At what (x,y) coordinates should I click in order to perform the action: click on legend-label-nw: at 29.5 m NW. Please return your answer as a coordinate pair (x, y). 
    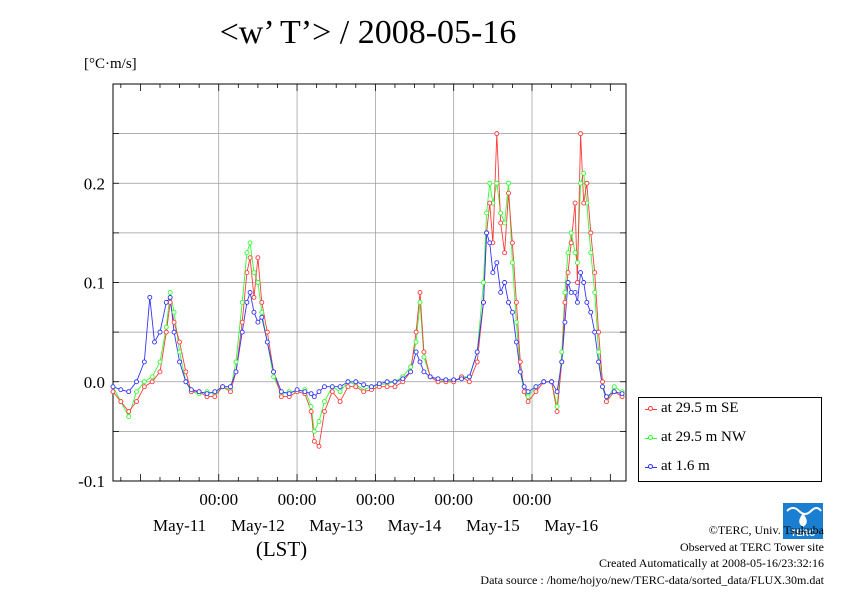
    Looking at the image, I should click on (703, 437).